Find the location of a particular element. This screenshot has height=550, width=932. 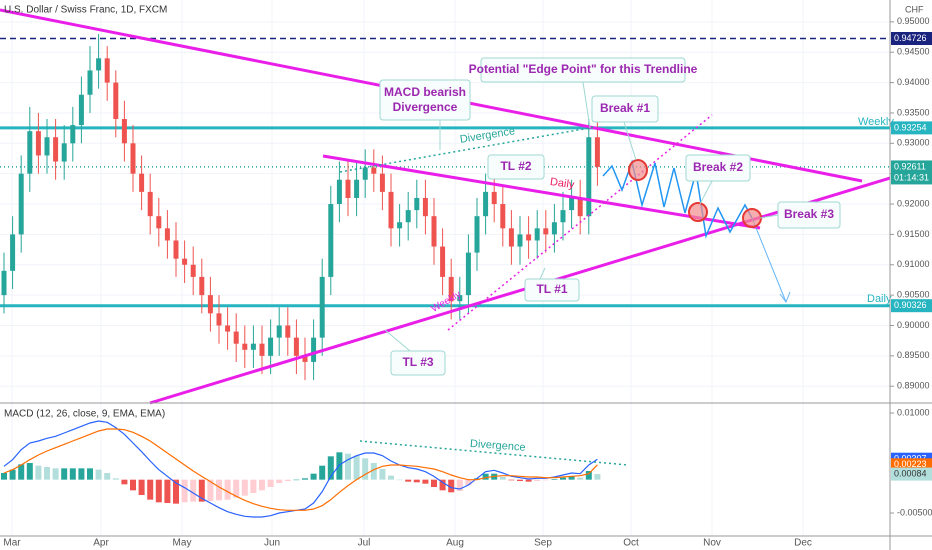

x-tick-label: Sep is located at coordinates (543, 543).